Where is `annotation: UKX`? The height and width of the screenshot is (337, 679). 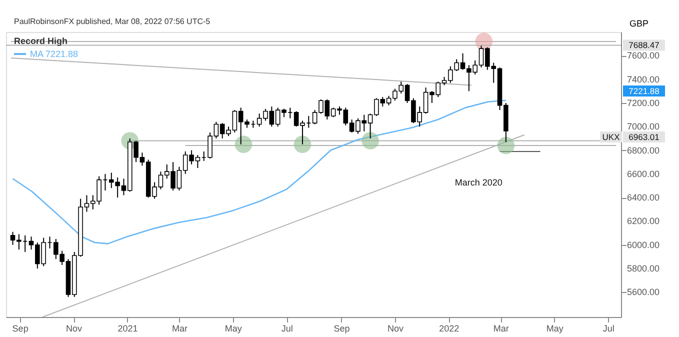 annotation: UKX is located at coordinates (611, 137).